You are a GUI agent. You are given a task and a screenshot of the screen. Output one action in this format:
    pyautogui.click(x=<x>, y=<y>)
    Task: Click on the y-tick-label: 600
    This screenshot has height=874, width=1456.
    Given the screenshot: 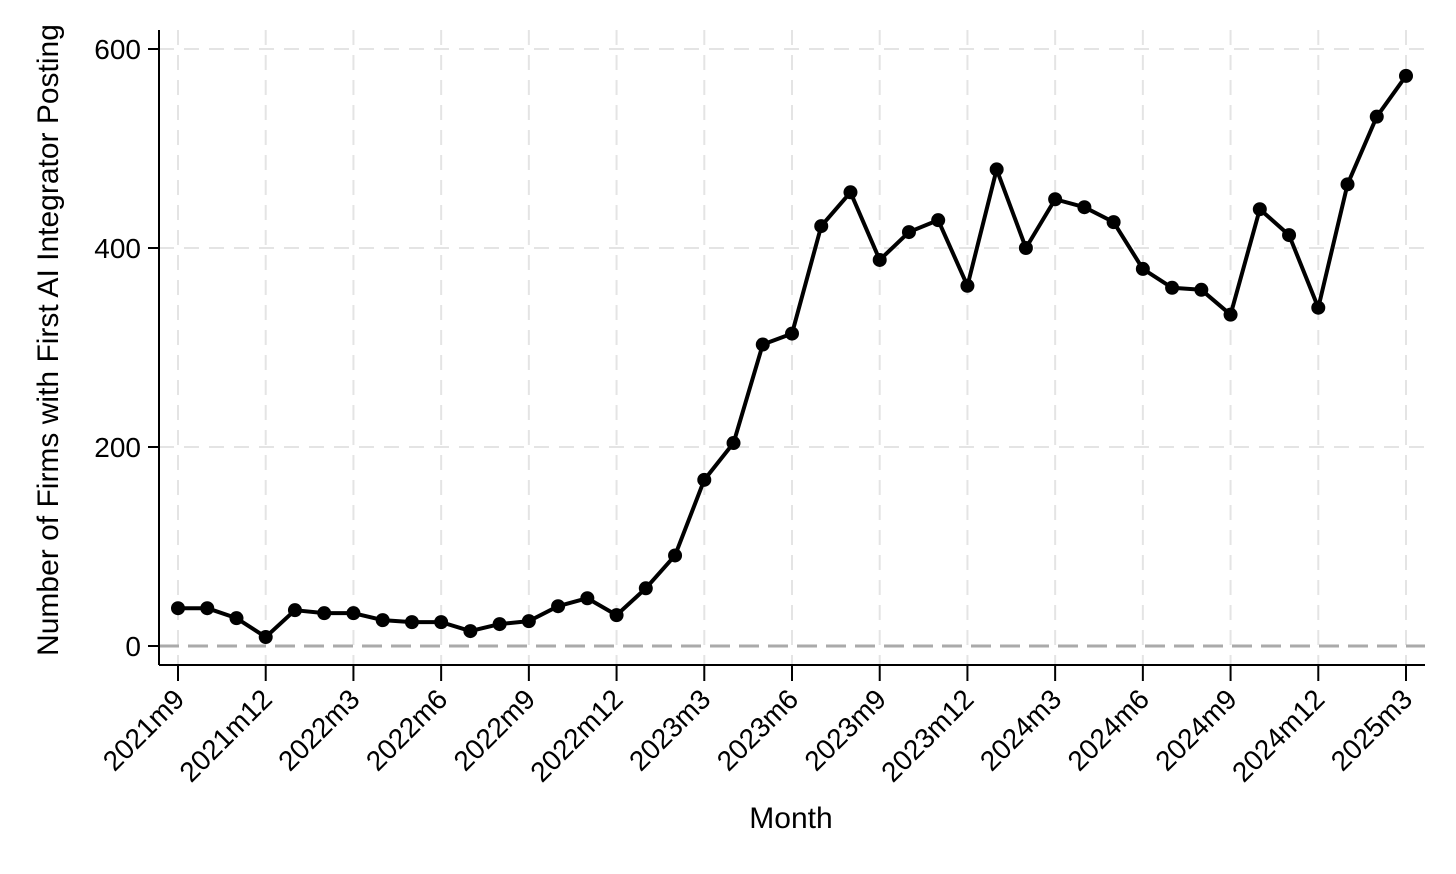 What is the action you would take?
    pyautogui.click(x=117, y=49)
    